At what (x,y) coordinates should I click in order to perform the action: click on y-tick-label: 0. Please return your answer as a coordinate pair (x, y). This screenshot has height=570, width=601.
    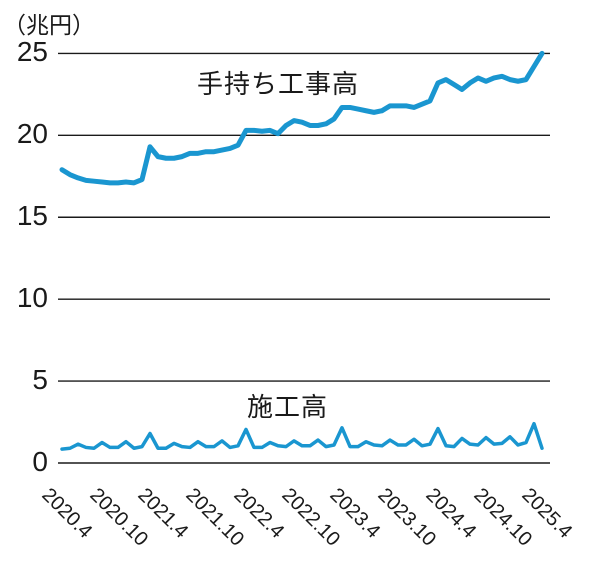
    Looking at the image, I should click on (40, 461).